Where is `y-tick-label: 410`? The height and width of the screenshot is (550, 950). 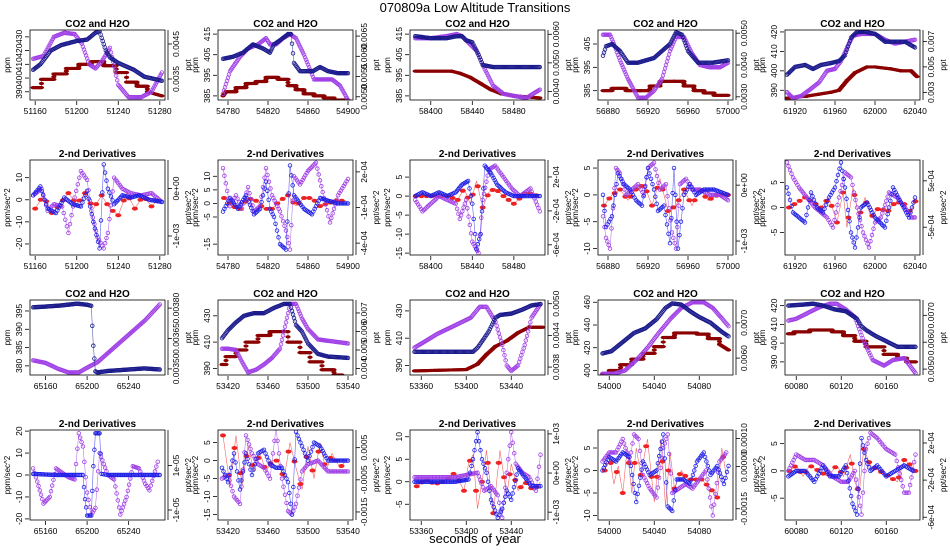 y-tick-label: 410 is located at coordinates (774, 51).